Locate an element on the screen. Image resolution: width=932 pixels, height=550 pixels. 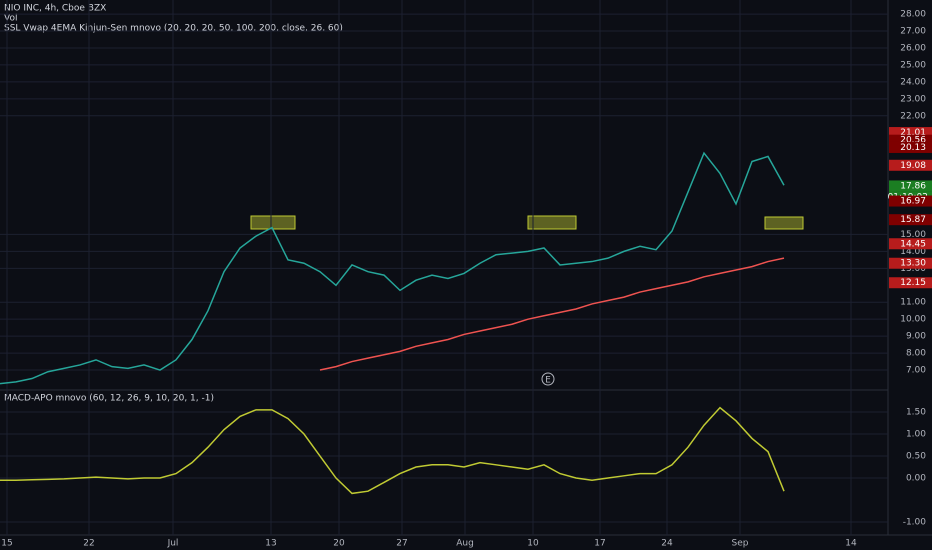
y-tick-label: 23.00 is located at coordinates (913, 99).